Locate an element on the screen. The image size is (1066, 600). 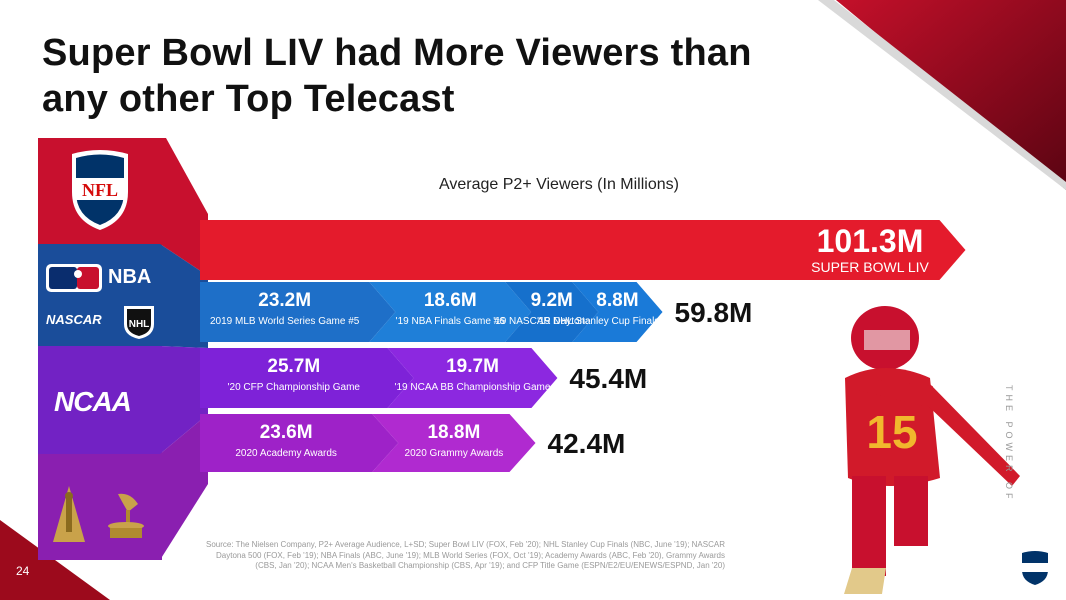
slide-number: 24 is located at coordinates (23, 571).